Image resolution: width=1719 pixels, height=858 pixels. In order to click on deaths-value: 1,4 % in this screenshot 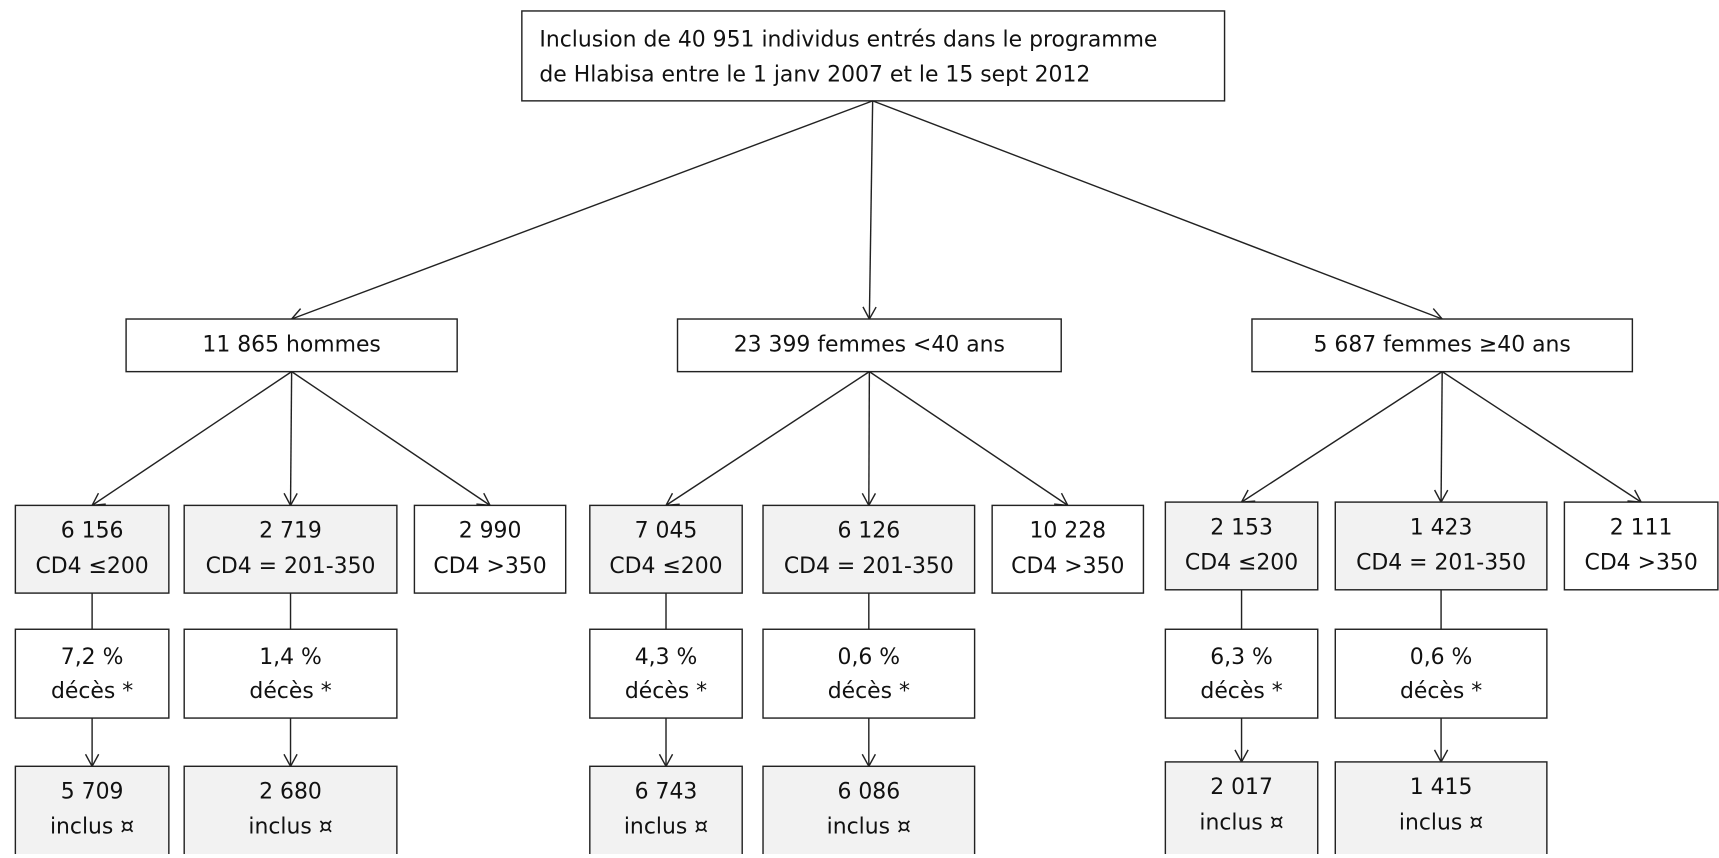, I will do `click(290, 657)`.